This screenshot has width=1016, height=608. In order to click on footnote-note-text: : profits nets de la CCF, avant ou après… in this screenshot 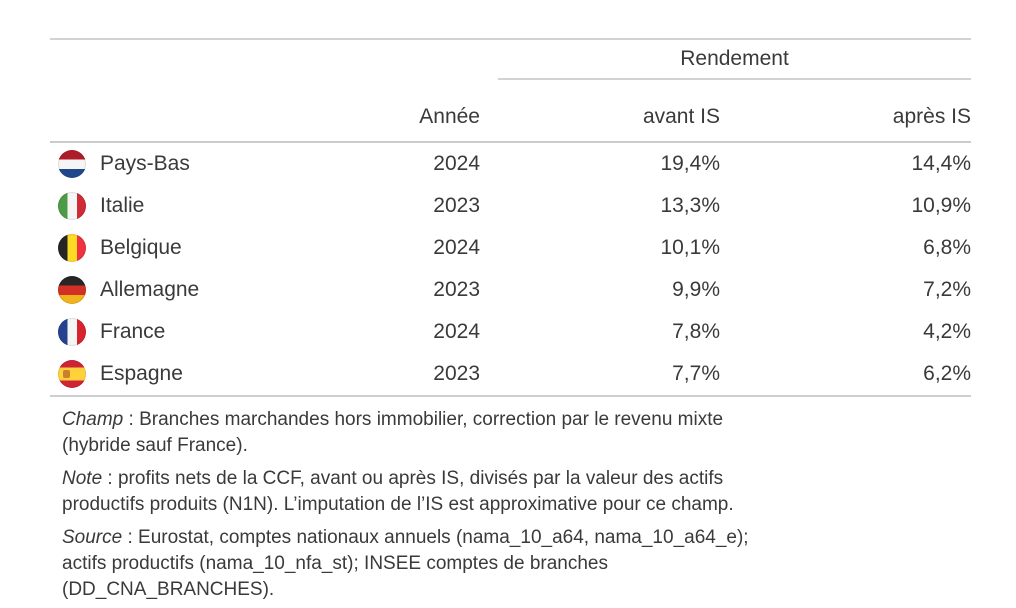, I will do `click(413, 478)`.